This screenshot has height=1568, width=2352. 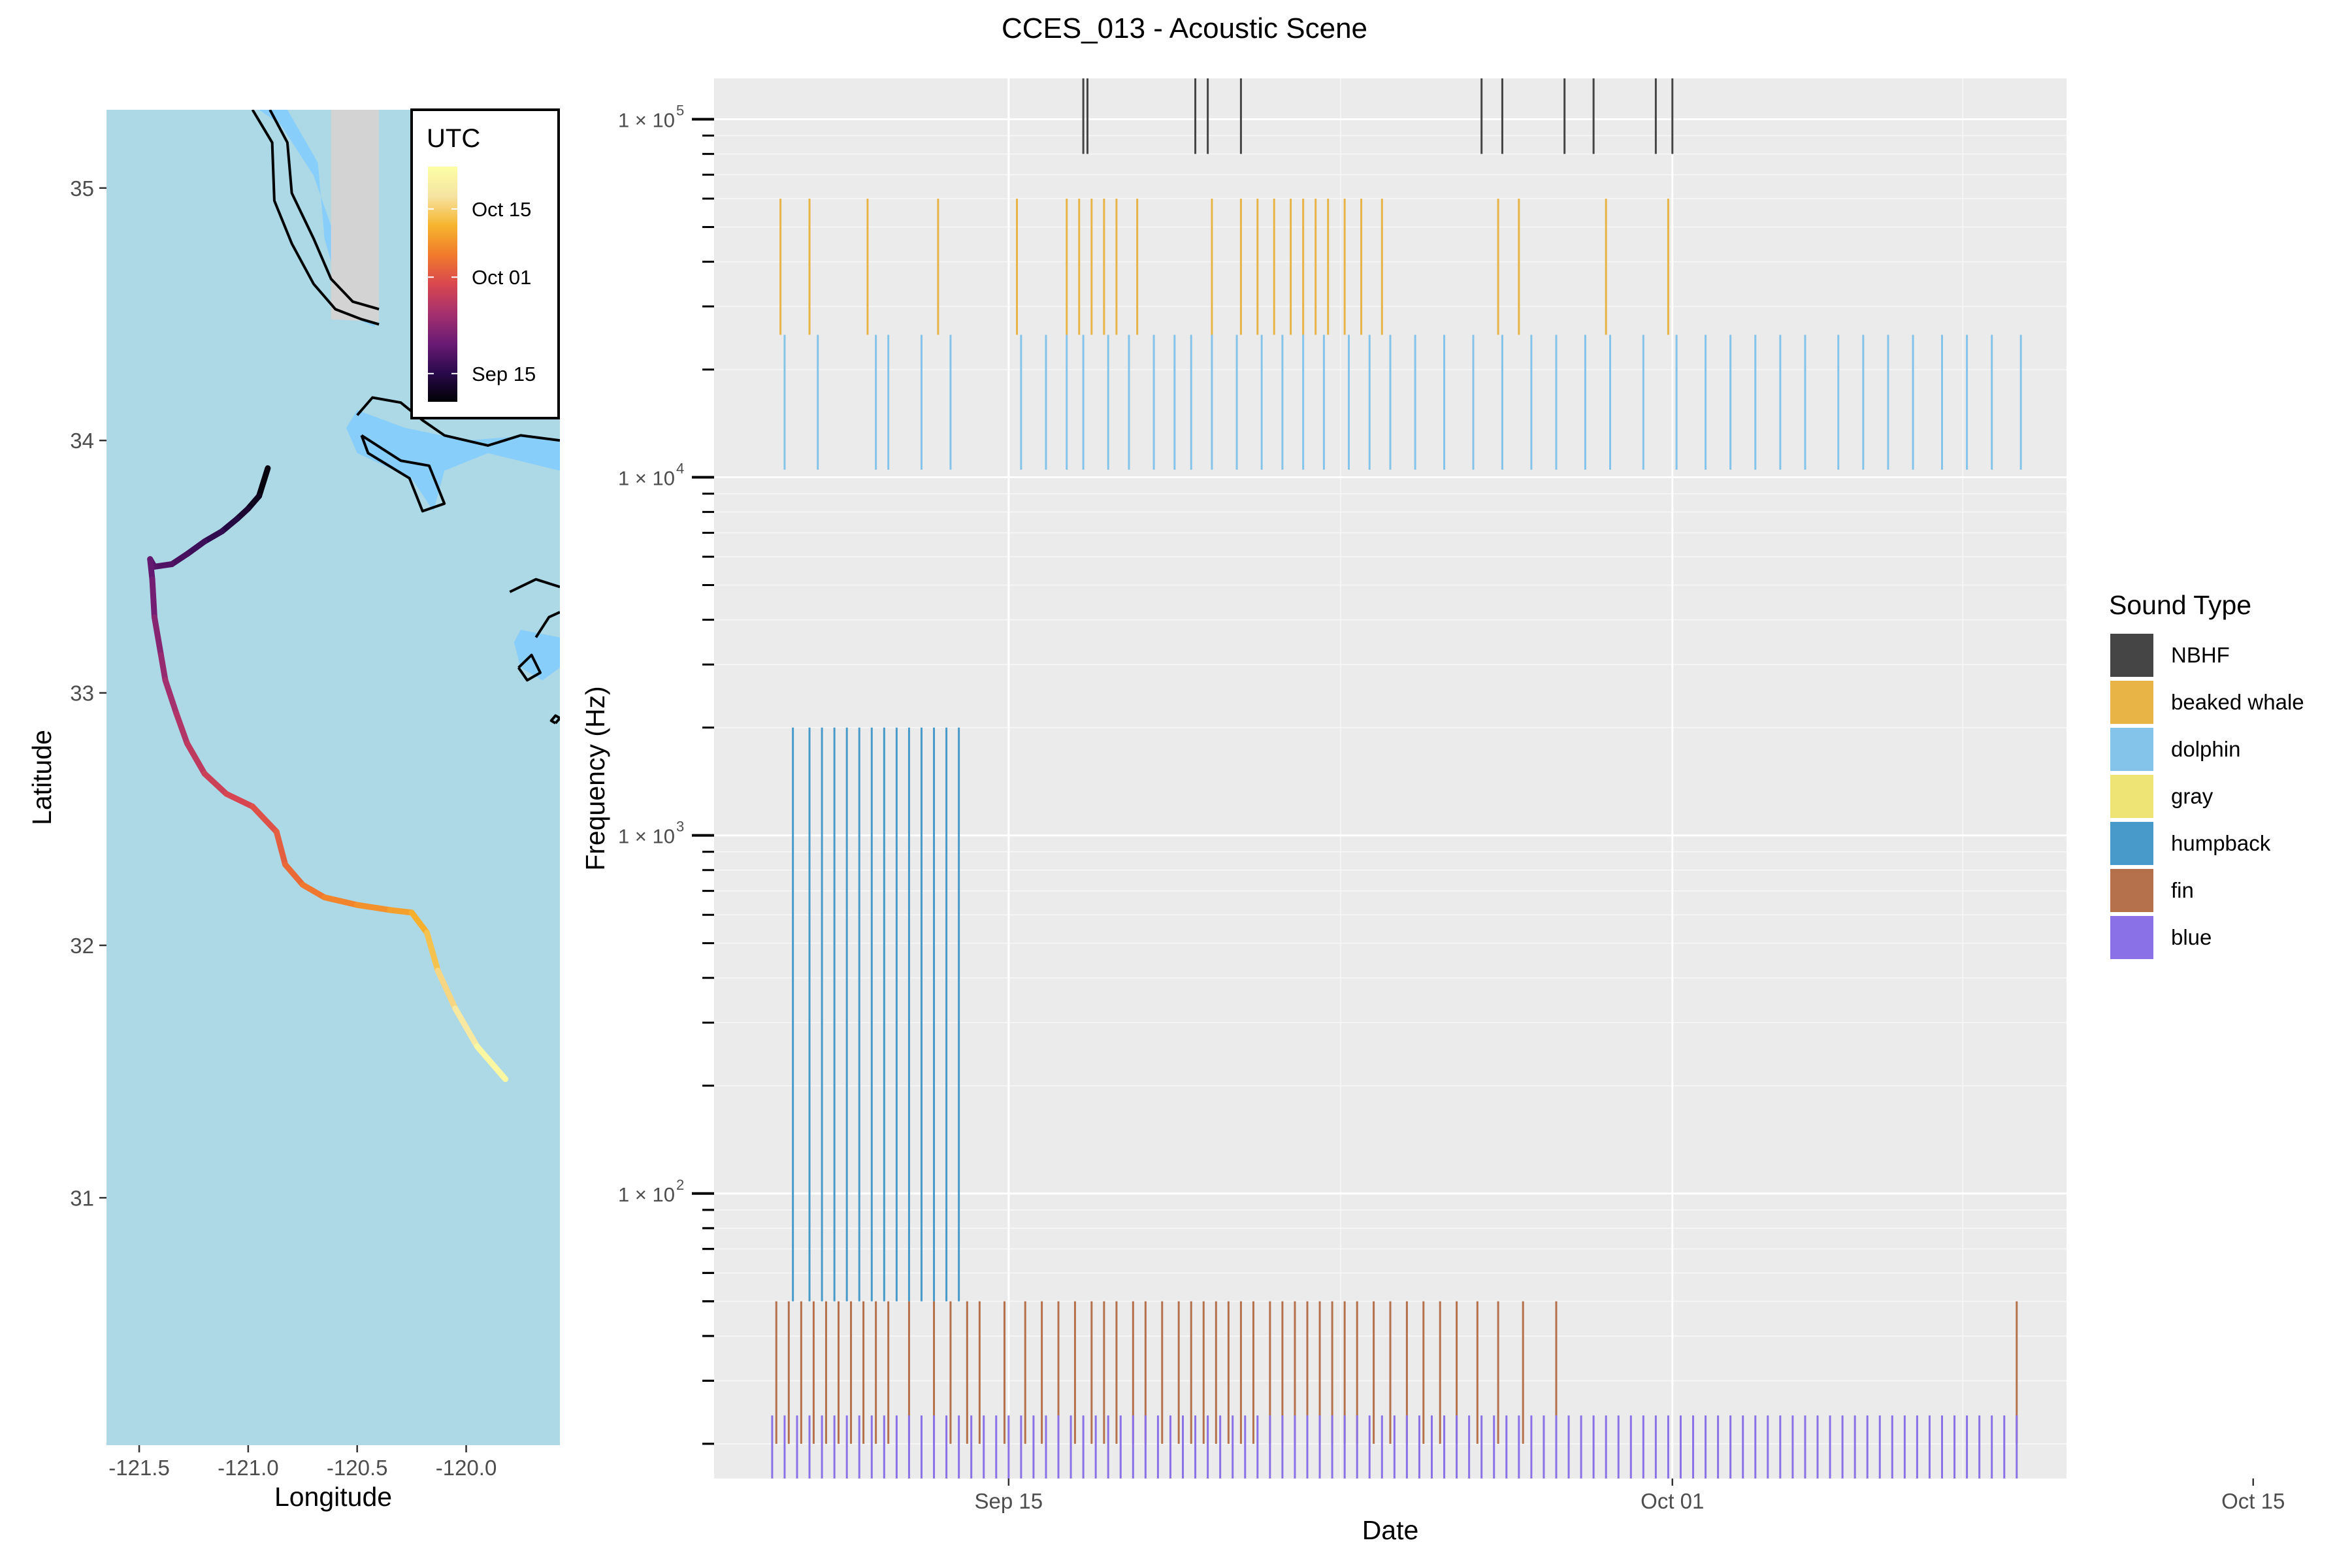 I want to click on legend-swatch-dolphin, so click(x=2131, y=749).